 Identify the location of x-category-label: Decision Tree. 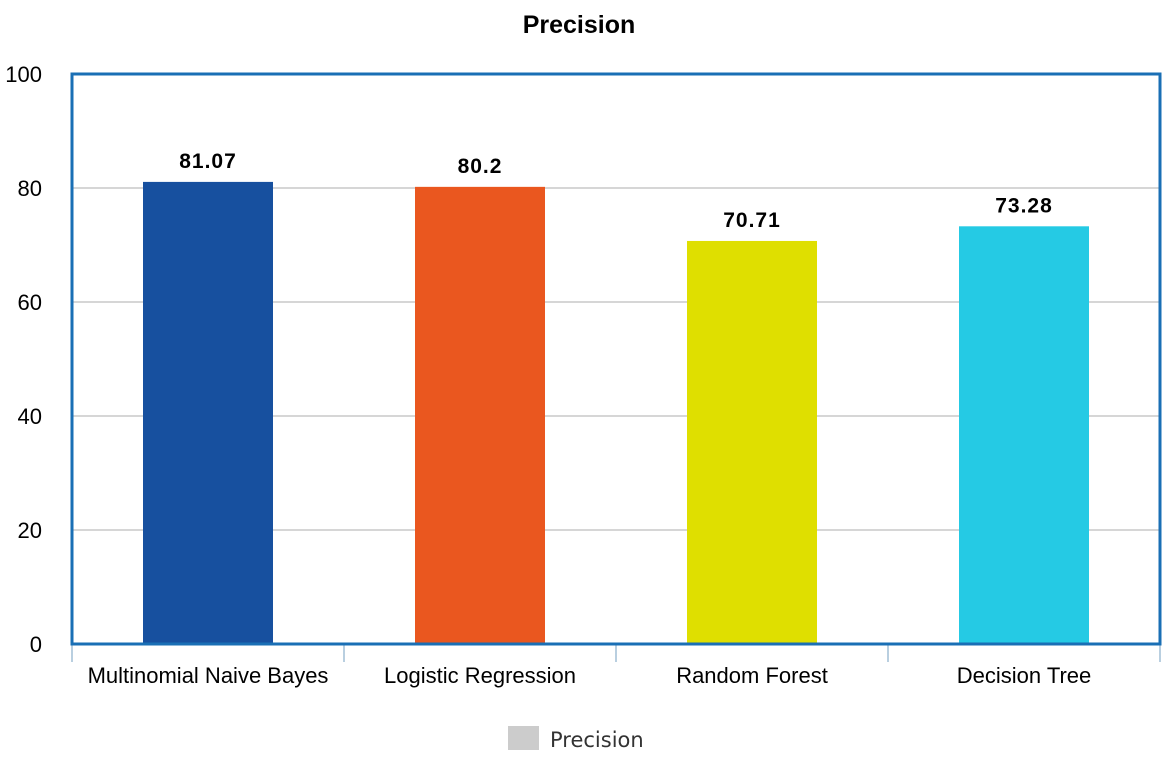
(1024, 675).